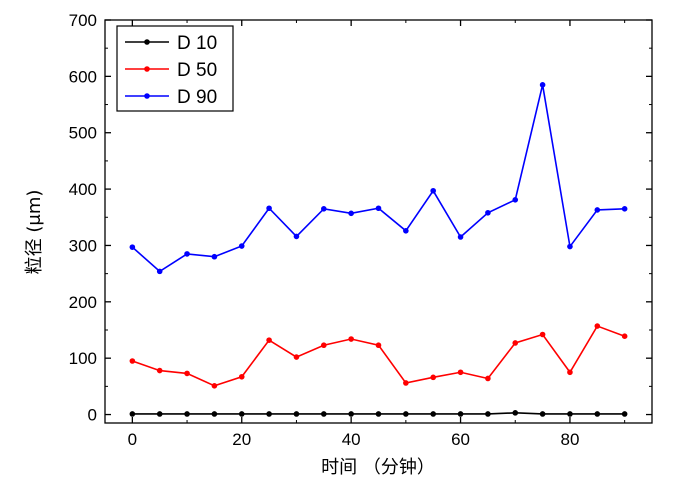 The height and width of the screenshot is (493, 693). I want to click on y-tick-label: 300, so click(83, 245).